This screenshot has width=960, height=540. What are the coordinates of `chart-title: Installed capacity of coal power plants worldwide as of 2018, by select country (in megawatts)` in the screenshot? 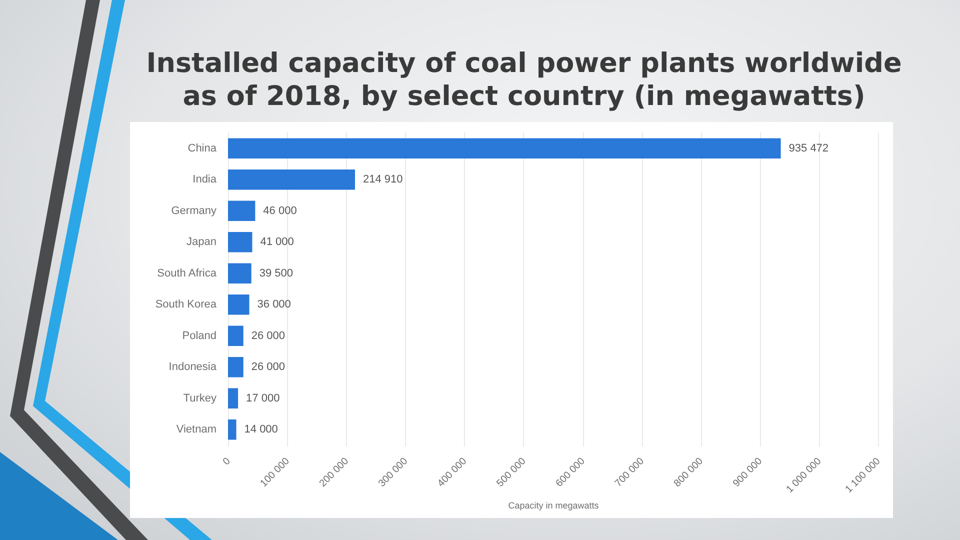 It's located at (524, 80).